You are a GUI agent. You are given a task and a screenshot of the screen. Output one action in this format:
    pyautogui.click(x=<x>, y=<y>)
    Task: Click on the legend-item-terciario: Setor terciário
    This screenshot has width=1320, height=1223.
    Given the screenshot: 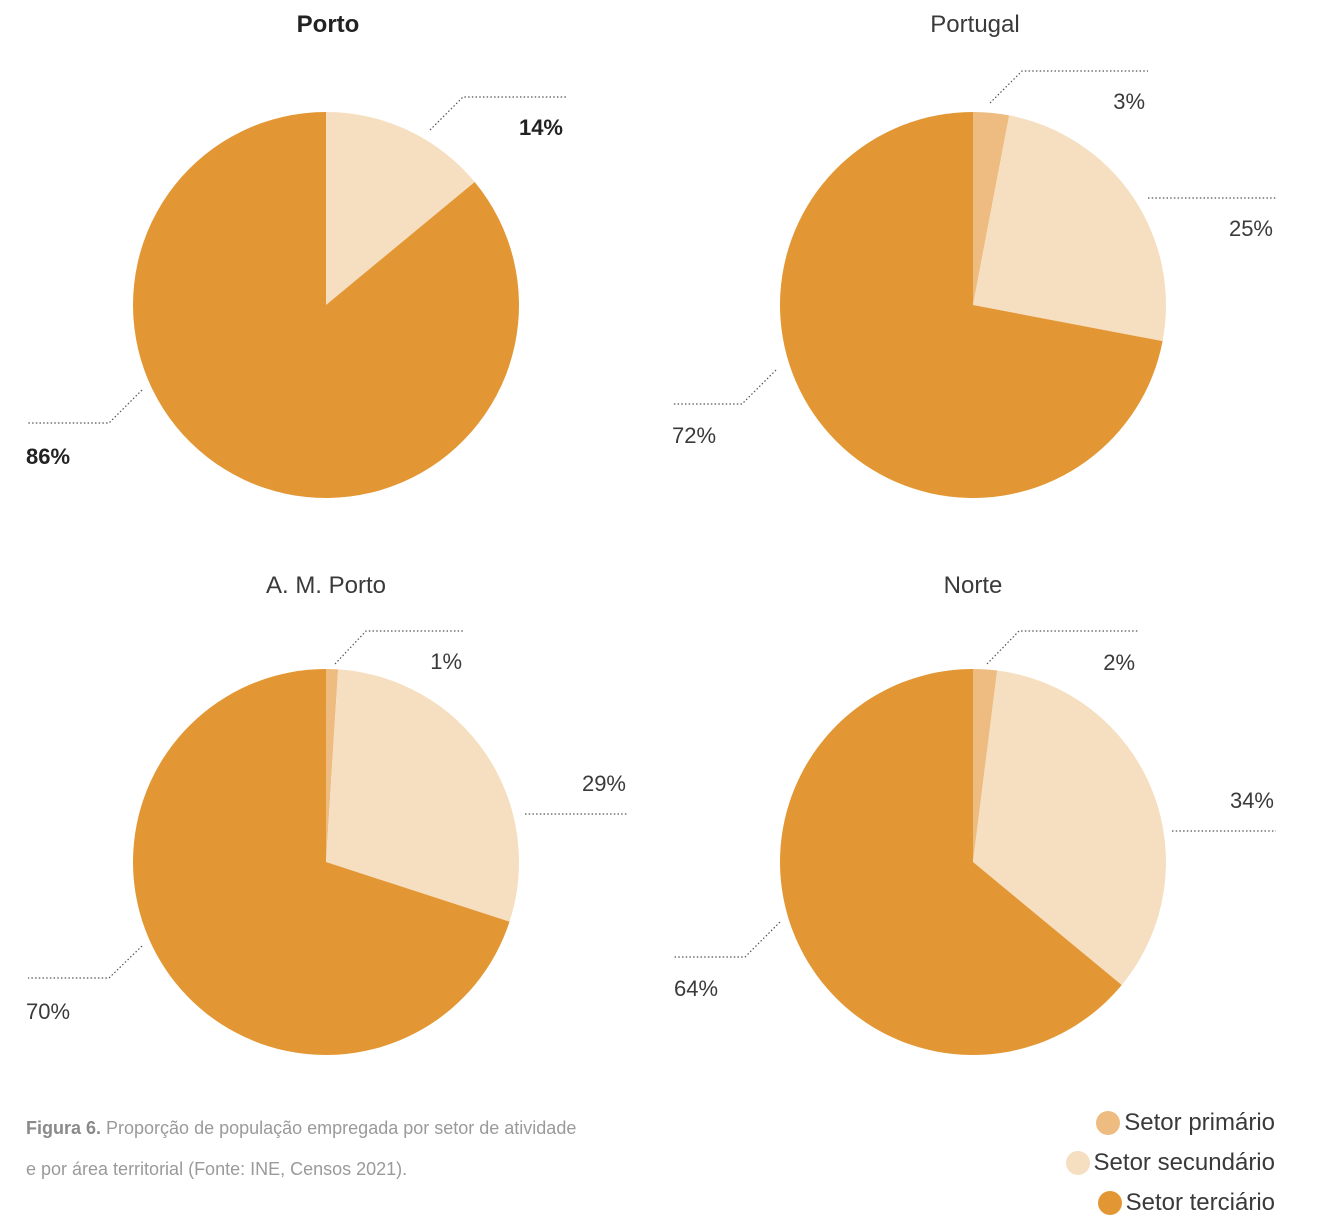 What is the action you would take?
    pyautogui.click(x=1170, y=1203)
    